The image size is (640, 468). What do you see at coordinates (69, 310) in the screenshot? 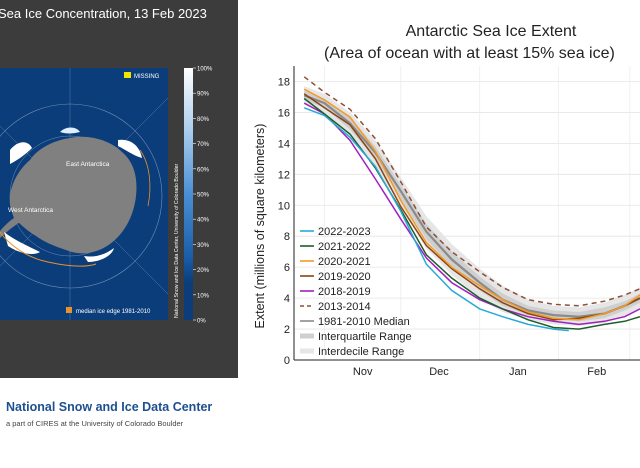
I see `median-edge-swatch` at bounding box center [69, 310].